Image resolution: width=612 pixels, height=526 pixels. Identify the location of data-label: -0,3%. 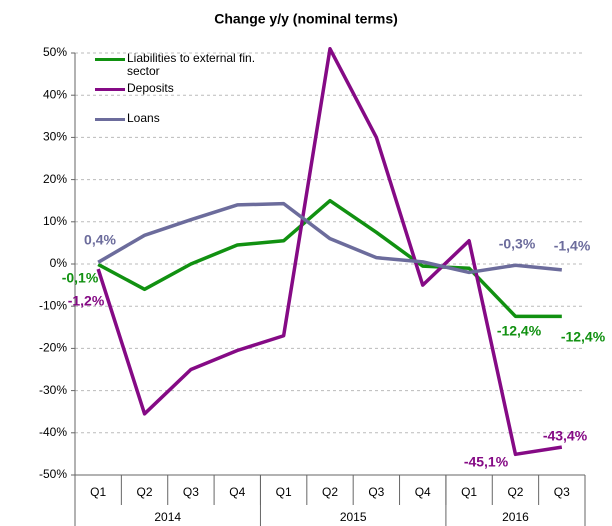
(517, 244).